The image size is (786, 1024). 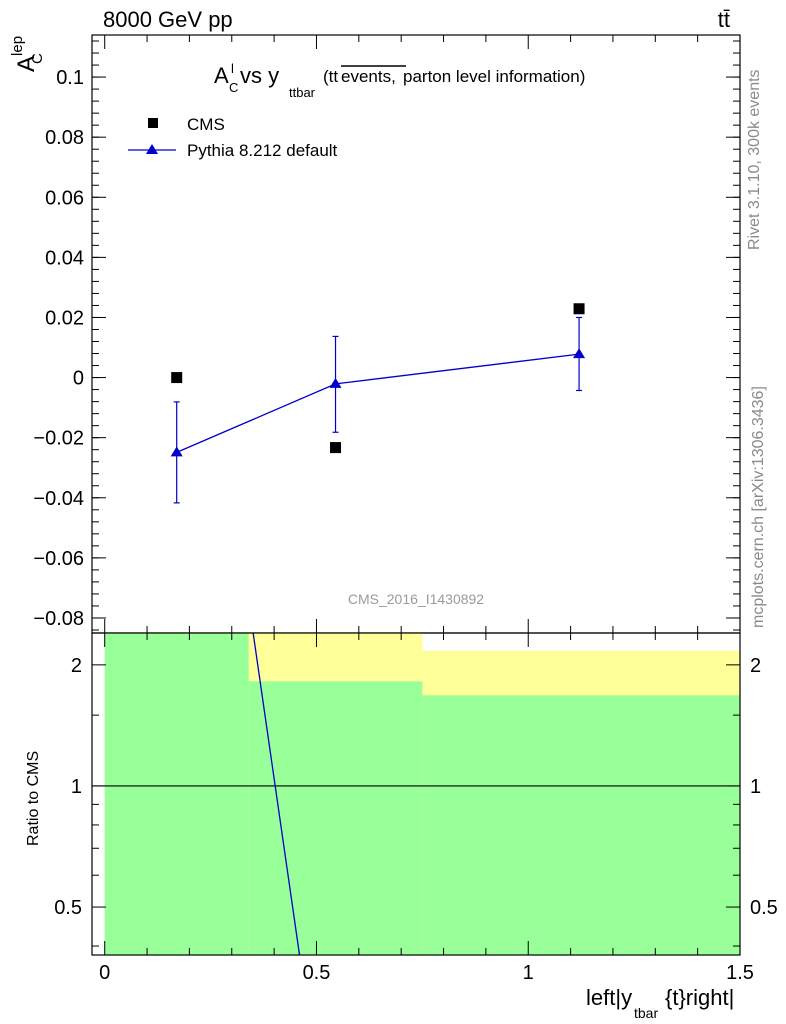 I want to click on legend-pythia-label: Pythia 8.212 default, so click(x=262, y=150).